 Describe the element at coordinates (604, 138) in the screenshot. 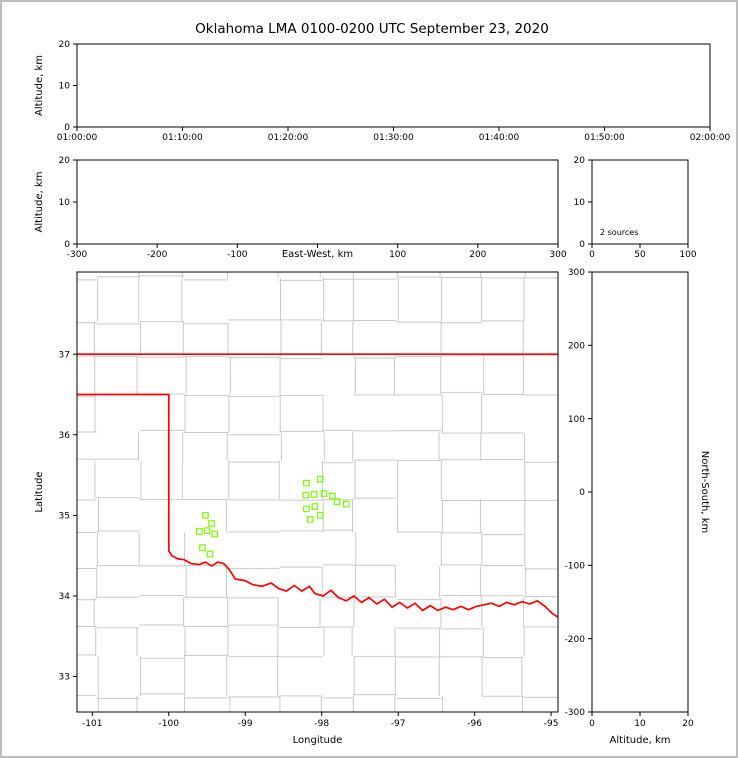

I see `time-tick-label: 01:50:00` at that location.